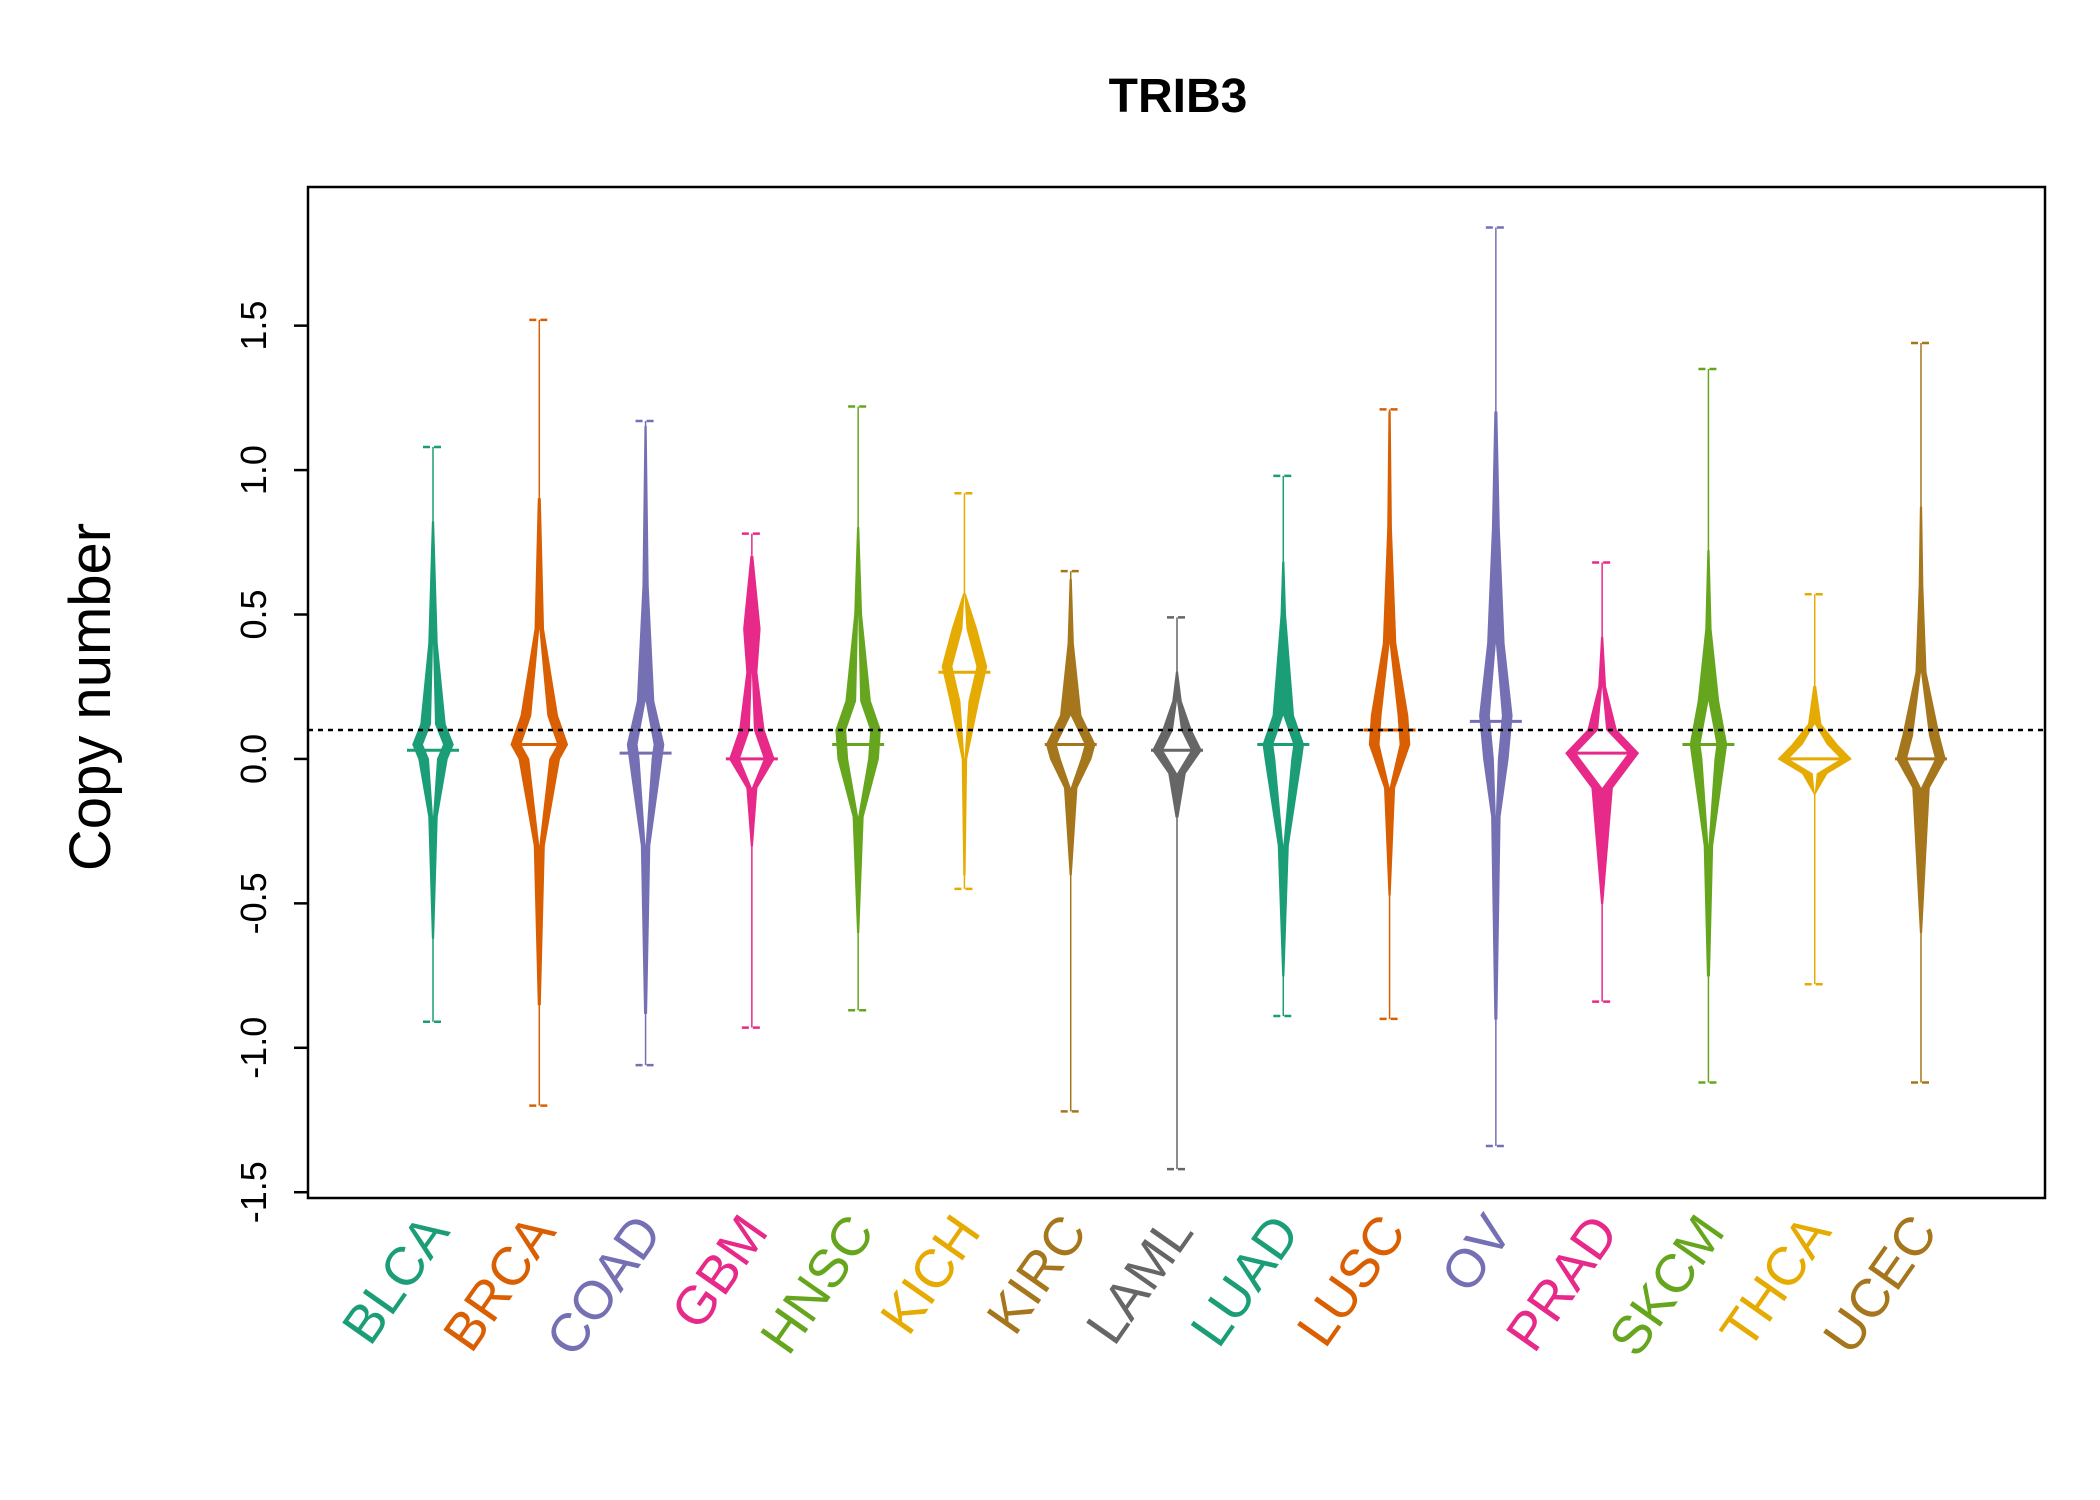  I want to click on x-tick-label: OV, so click(1477, 1253).